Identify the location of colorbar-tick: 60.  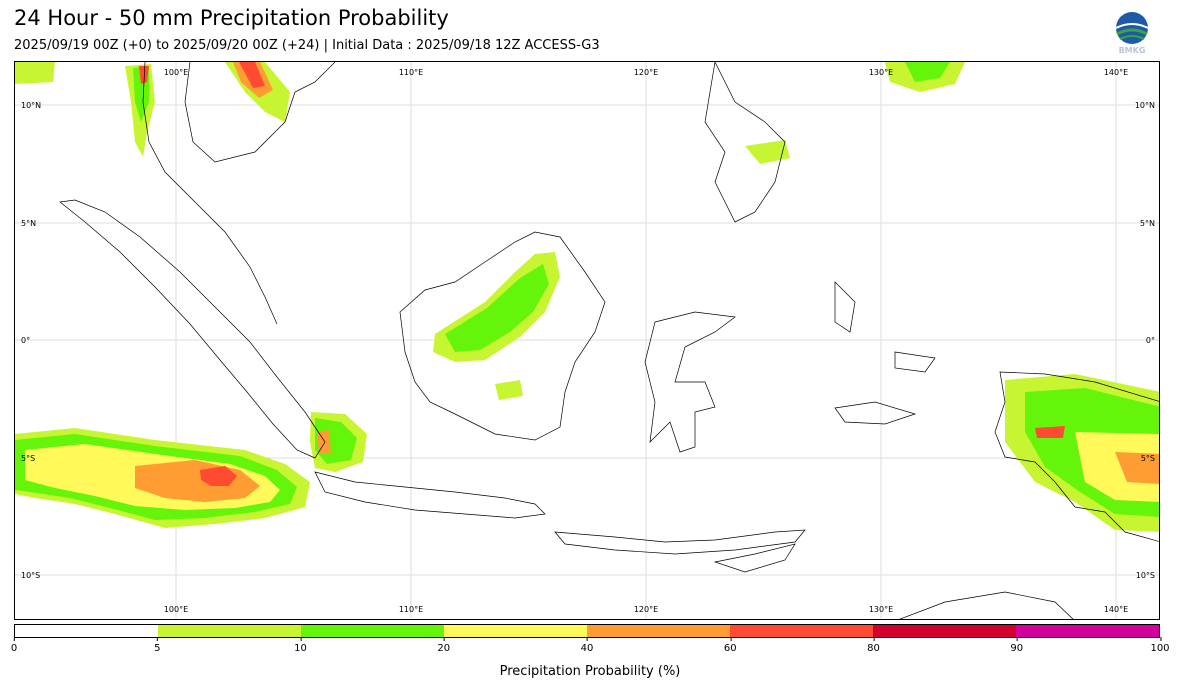
(730, 645).